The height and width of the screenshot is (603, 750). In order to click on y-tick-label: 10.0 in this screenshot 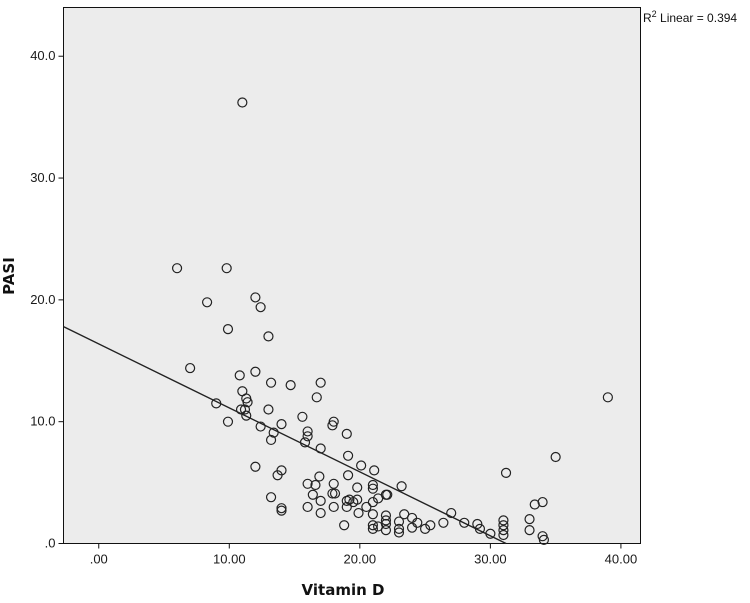, I will do `click(42, 421)`.